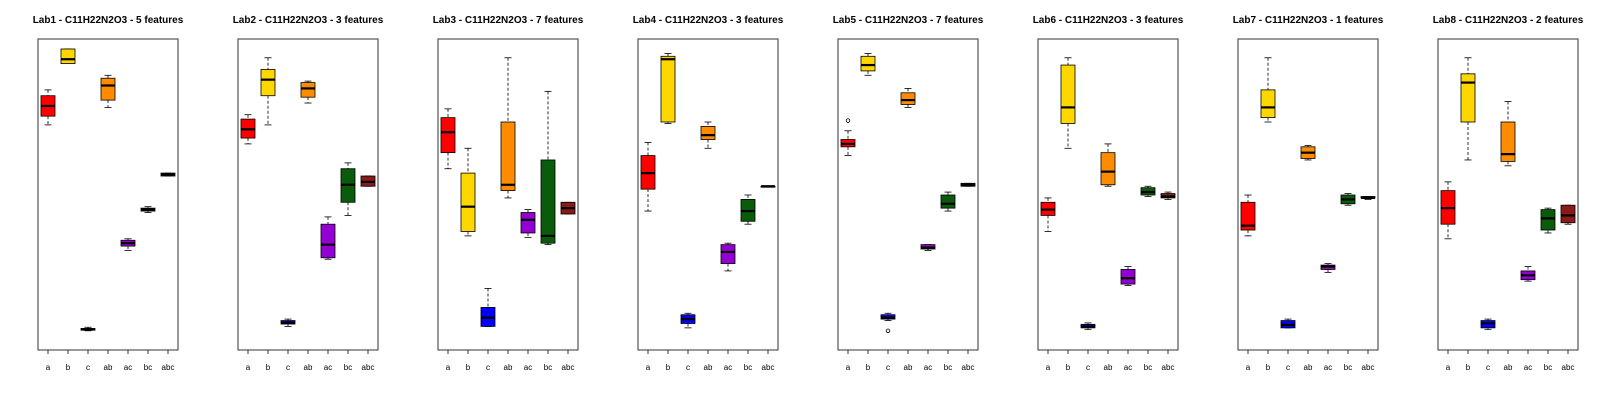 Image resolution: width=1600 pixels, height=400 pixels. Describe the element at coordinates (308, 20) in the screenshot. I see `chart-title: Lab2 - C11H22N2O3 - 3 features` at that location.